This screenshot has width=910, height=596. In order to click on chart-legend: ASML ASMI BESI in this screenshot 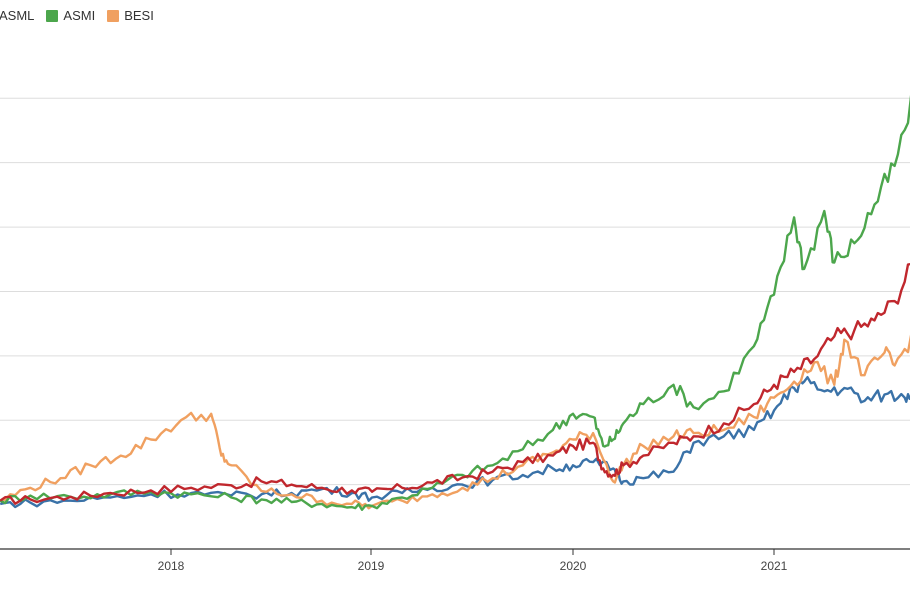, I will do `click(83, 15)`.